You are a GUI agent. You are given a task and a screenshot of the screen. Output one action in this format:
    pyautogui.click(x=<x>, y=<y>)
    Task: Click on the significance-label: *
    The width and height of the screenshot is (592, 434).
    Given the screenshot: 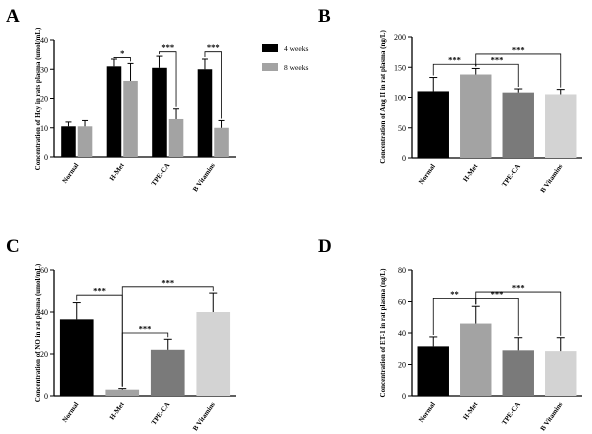 What is the action you would take?
    pyautogui.click(x=122, y=53)
    